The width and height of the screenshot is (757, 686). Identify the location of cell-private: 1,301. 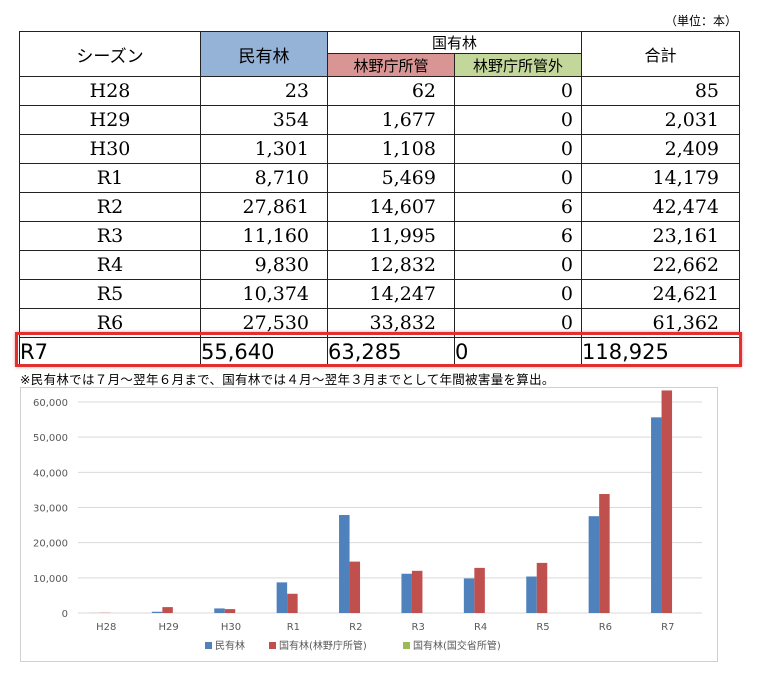
(264, 149).